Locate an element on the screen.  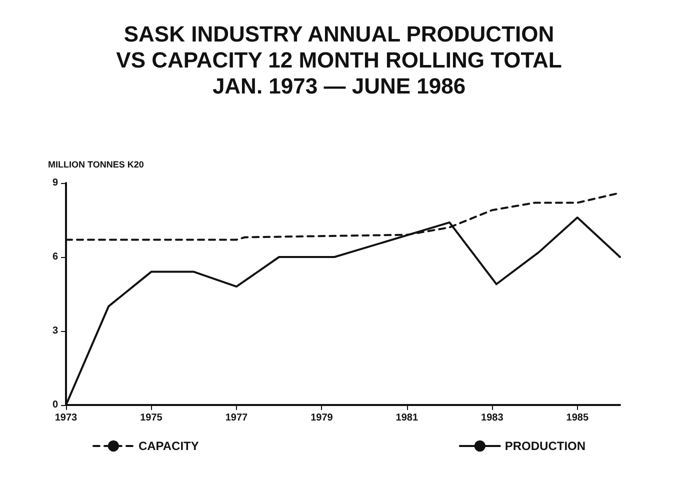
legend-label: PRODUCTION is located at coordinates (545, 446).